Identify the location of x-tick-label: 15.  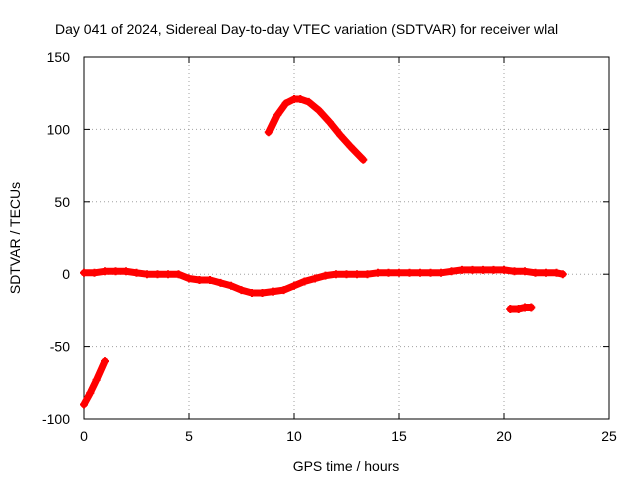
(399, 436).